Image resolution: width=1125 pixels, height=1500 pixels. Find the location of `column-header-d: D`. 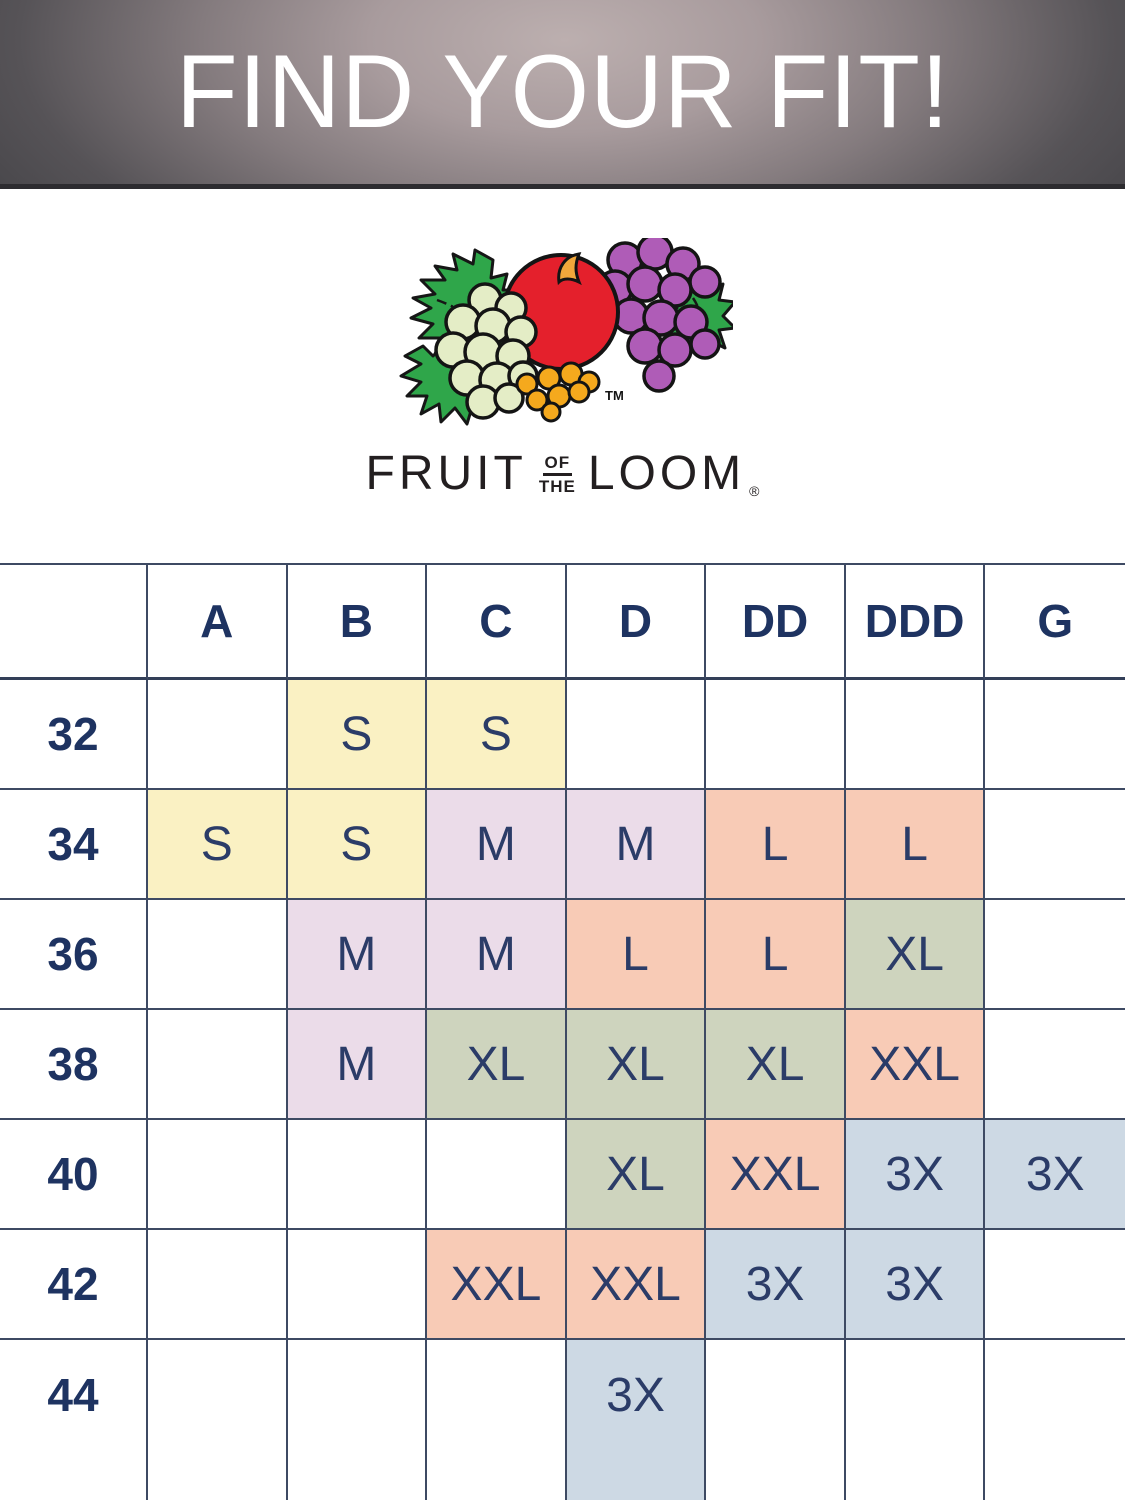

column-header-d: D is located at coordinates (636, 622).